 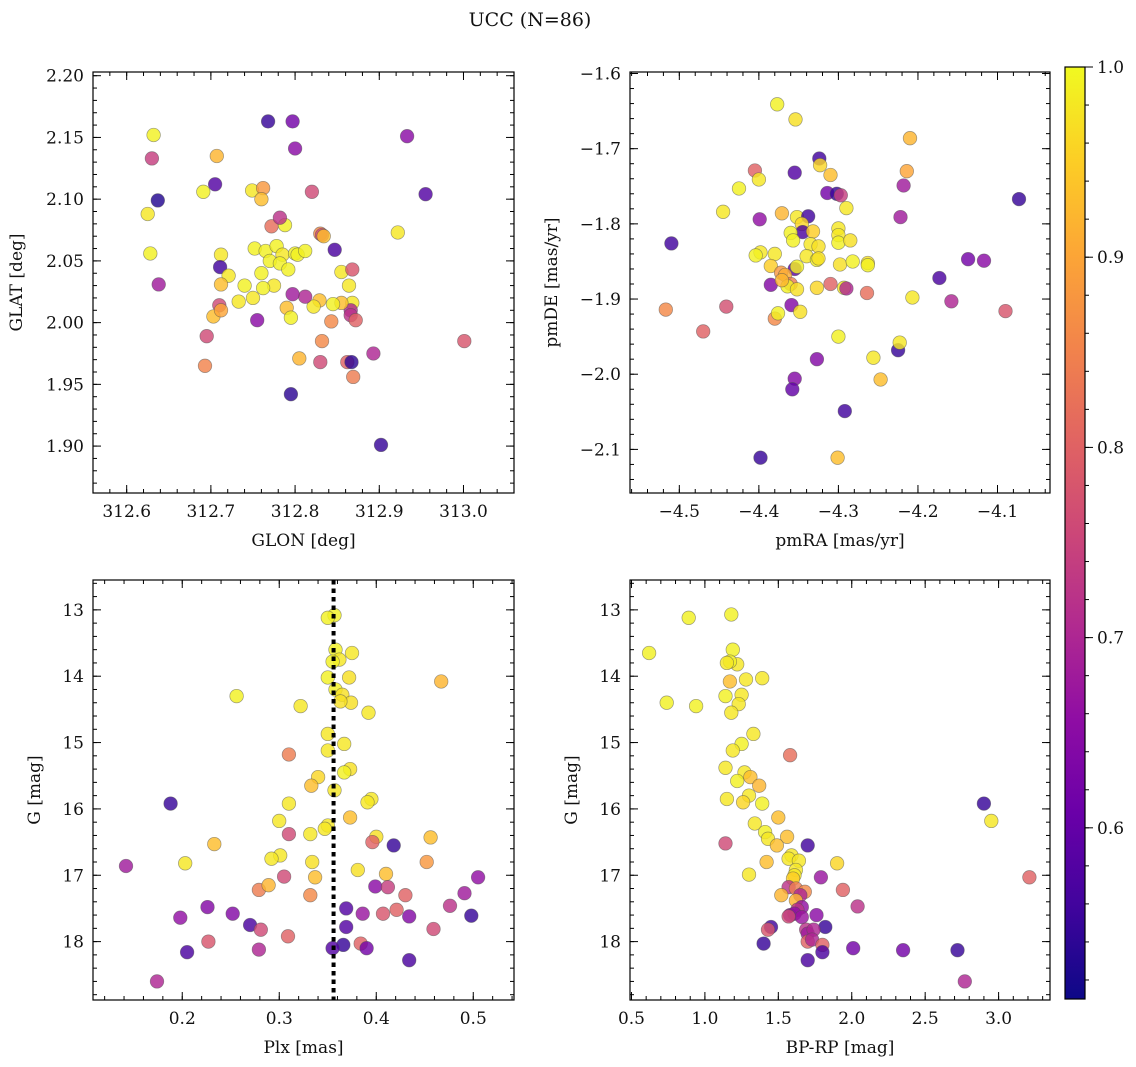 What do you see at coordinates (610, 744) in the screenshot?
I see `y-tick-label: 15` at bounding box center [610, 744].